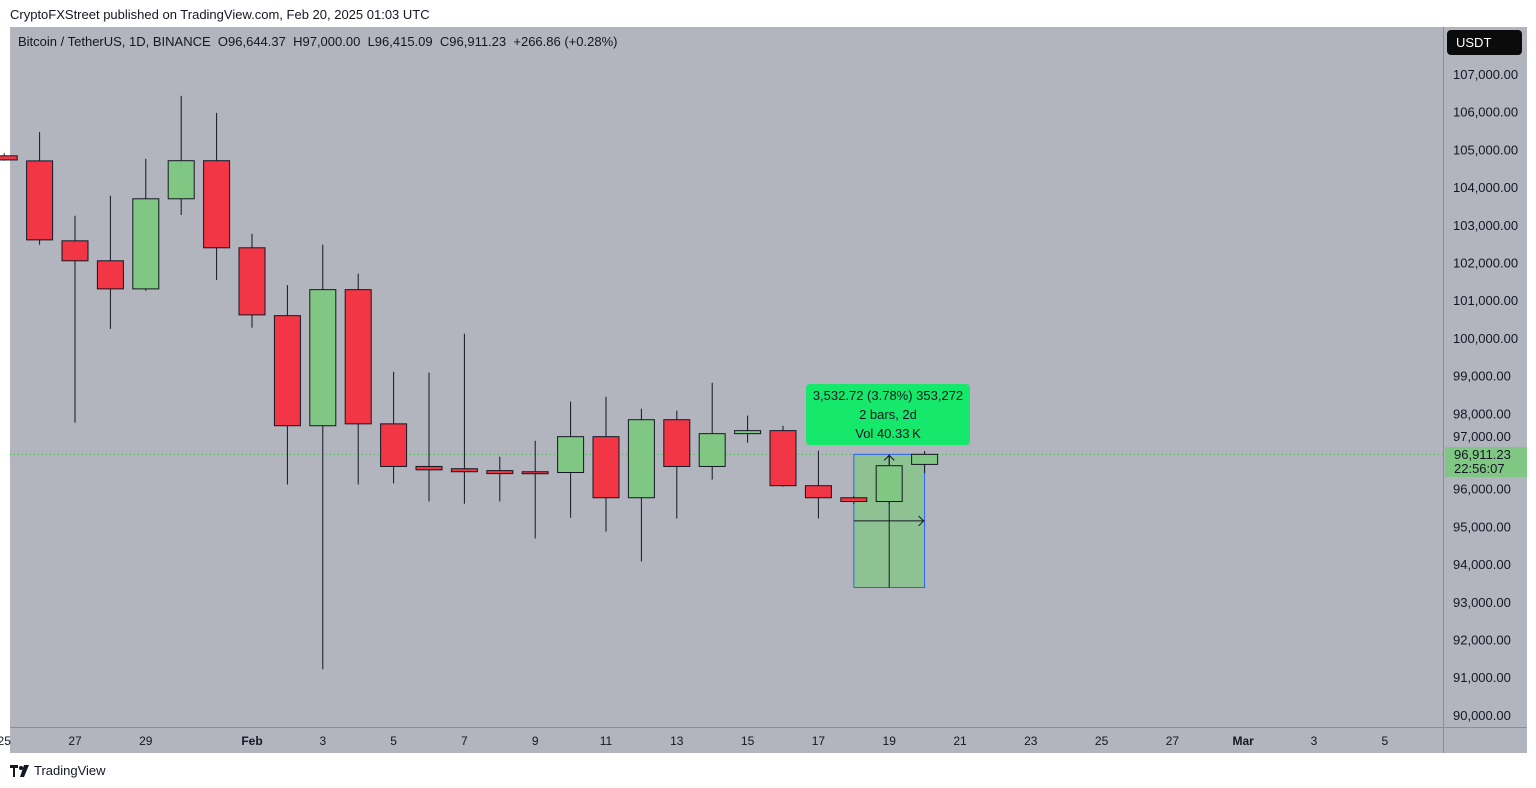  What do you see at coordinates (146, 741) in the screenshot?
I see `time-tick-label: 29` at bounding box center [146, 741].